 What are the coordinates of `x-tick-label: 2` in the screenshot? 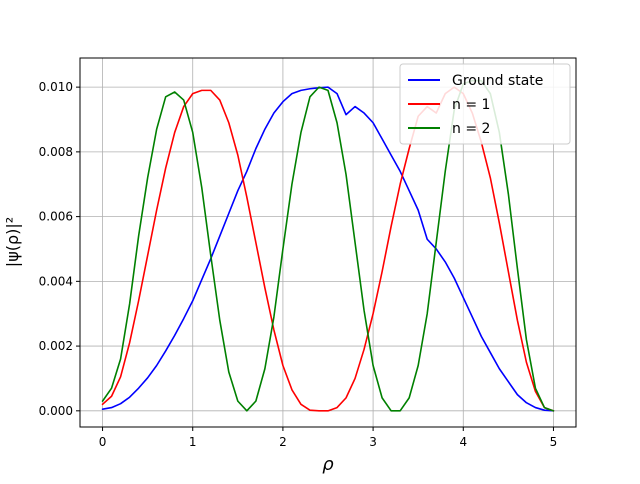 It's located at (283, 442).